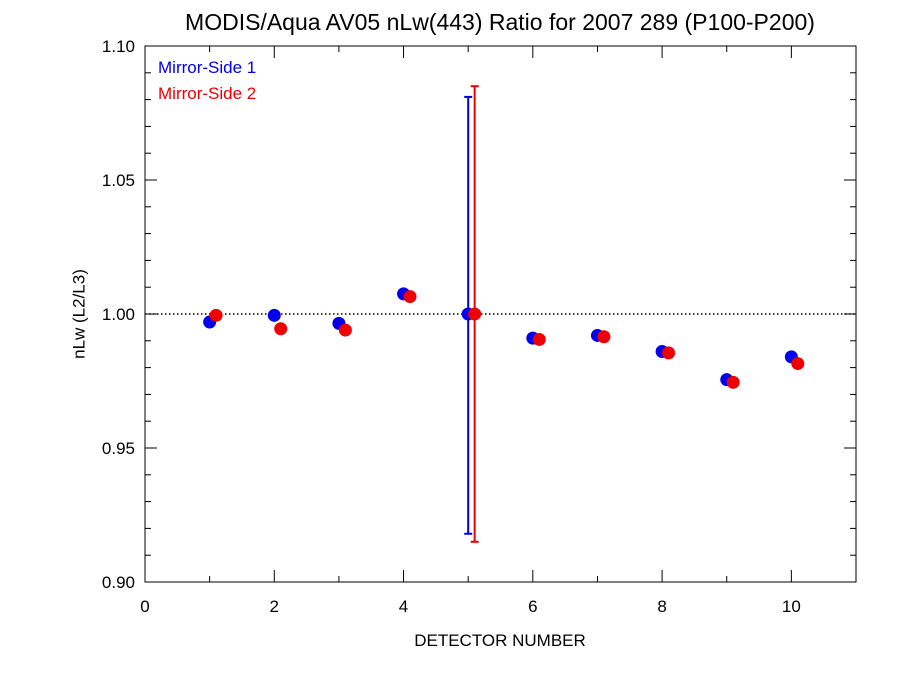 This screenshot has width=900, height=675. I want to click on x-axis-label: DETECTOR NUMBER, so click(500, 640).